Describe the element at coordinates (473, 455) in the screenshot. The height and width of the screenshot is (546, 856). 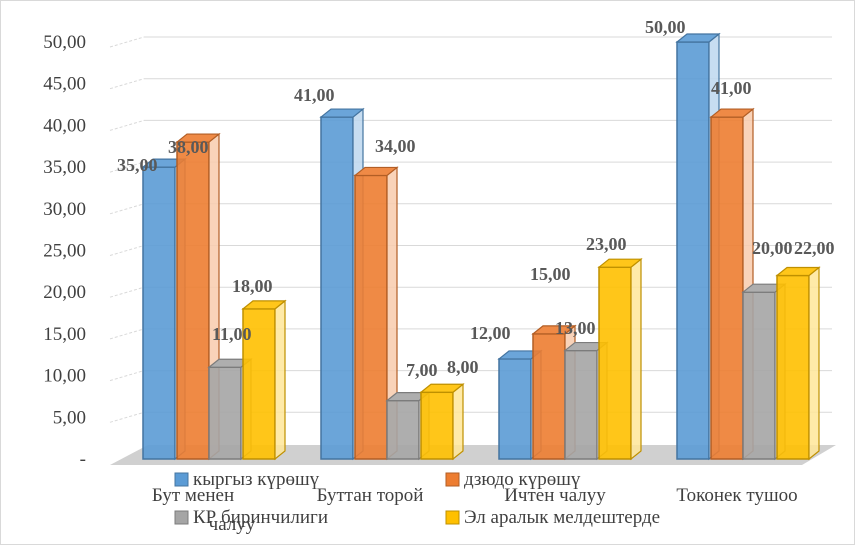
I see `chart-floor` at that location.